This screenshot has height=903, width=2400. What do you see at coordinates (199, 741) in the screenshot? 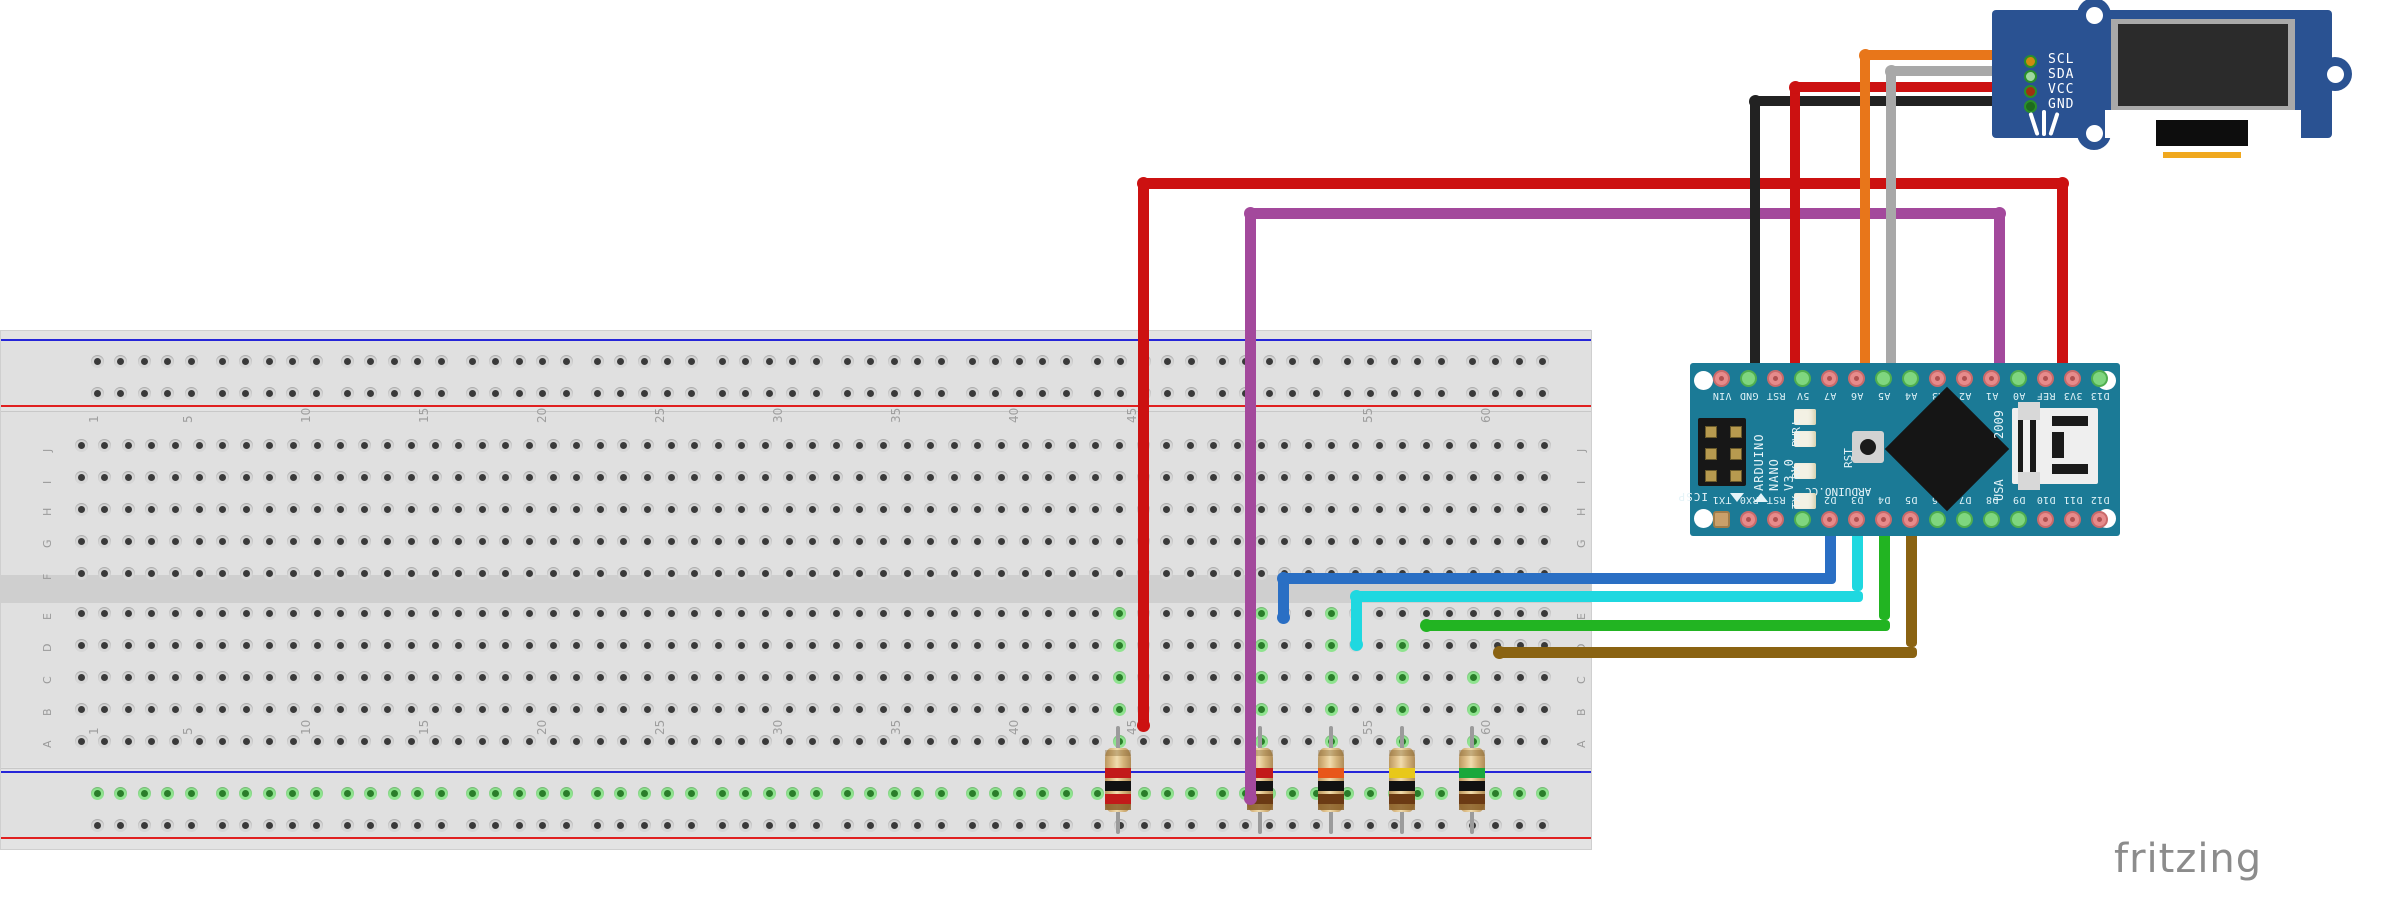
I see `hole-A6` at bounding box center [199, 741].